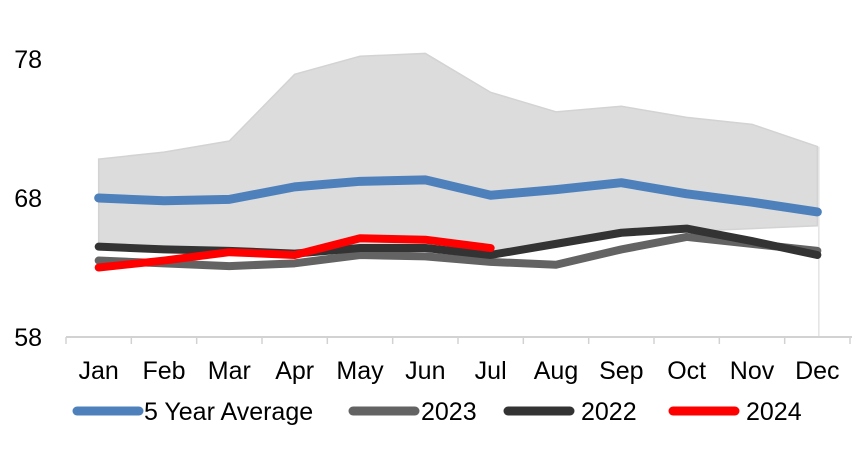  What do you see at coordinates (458, 196) in the screenshot?
I see `series-line-5-year-average` at bounding box center [458, 196].